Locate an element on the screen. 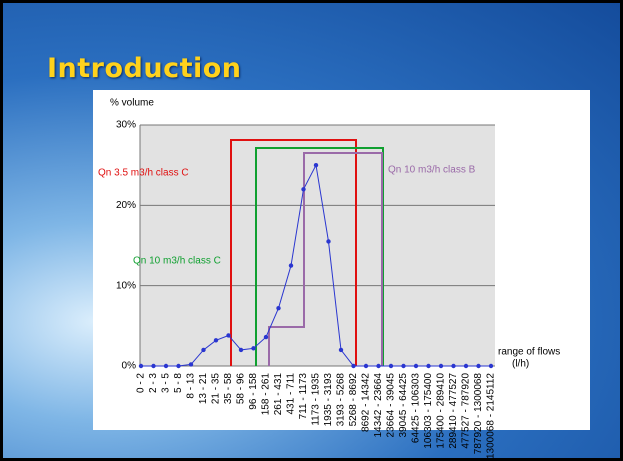  x-tick-label: 158 - 261 is located at coordinates (266, 394).